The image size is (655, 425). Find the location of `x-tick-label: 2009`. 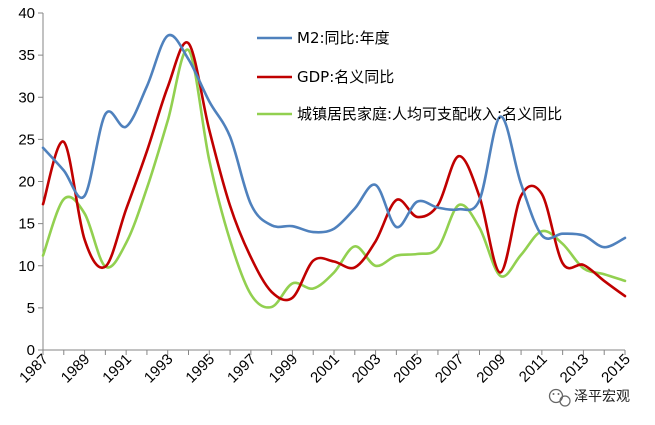

x-tick-label: 2009 is located at coordinates (491, 369).